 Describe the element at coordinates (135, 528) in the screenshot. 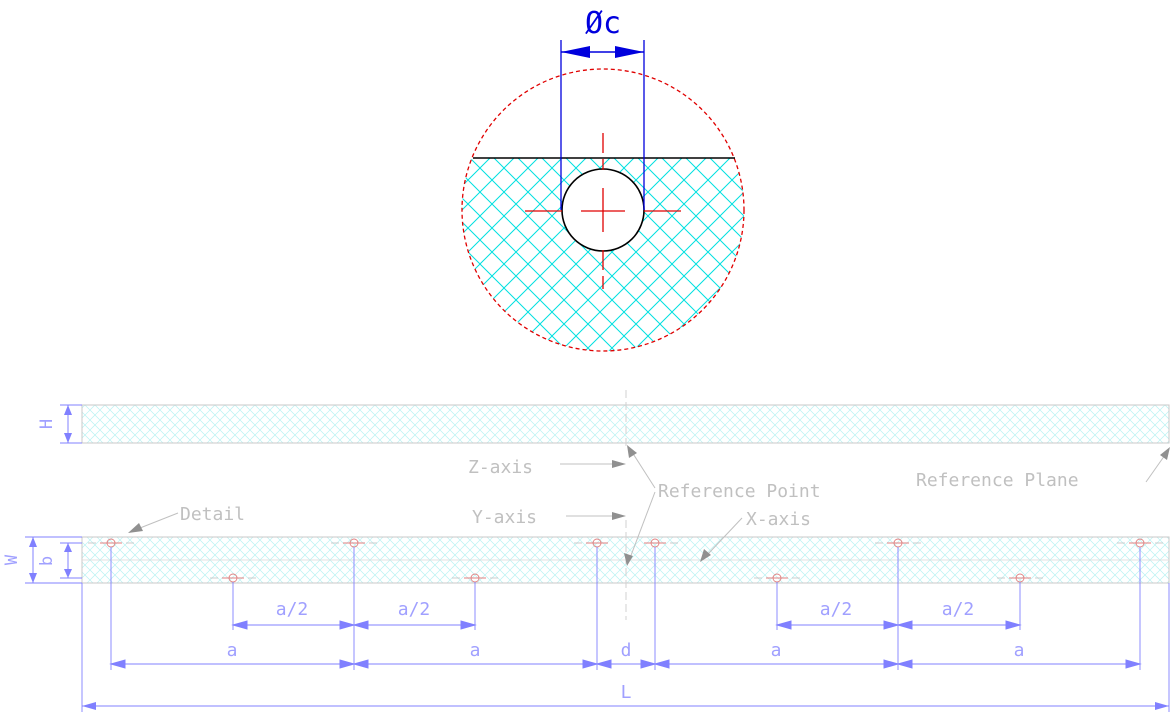

I see `detail-arrow` at that location.